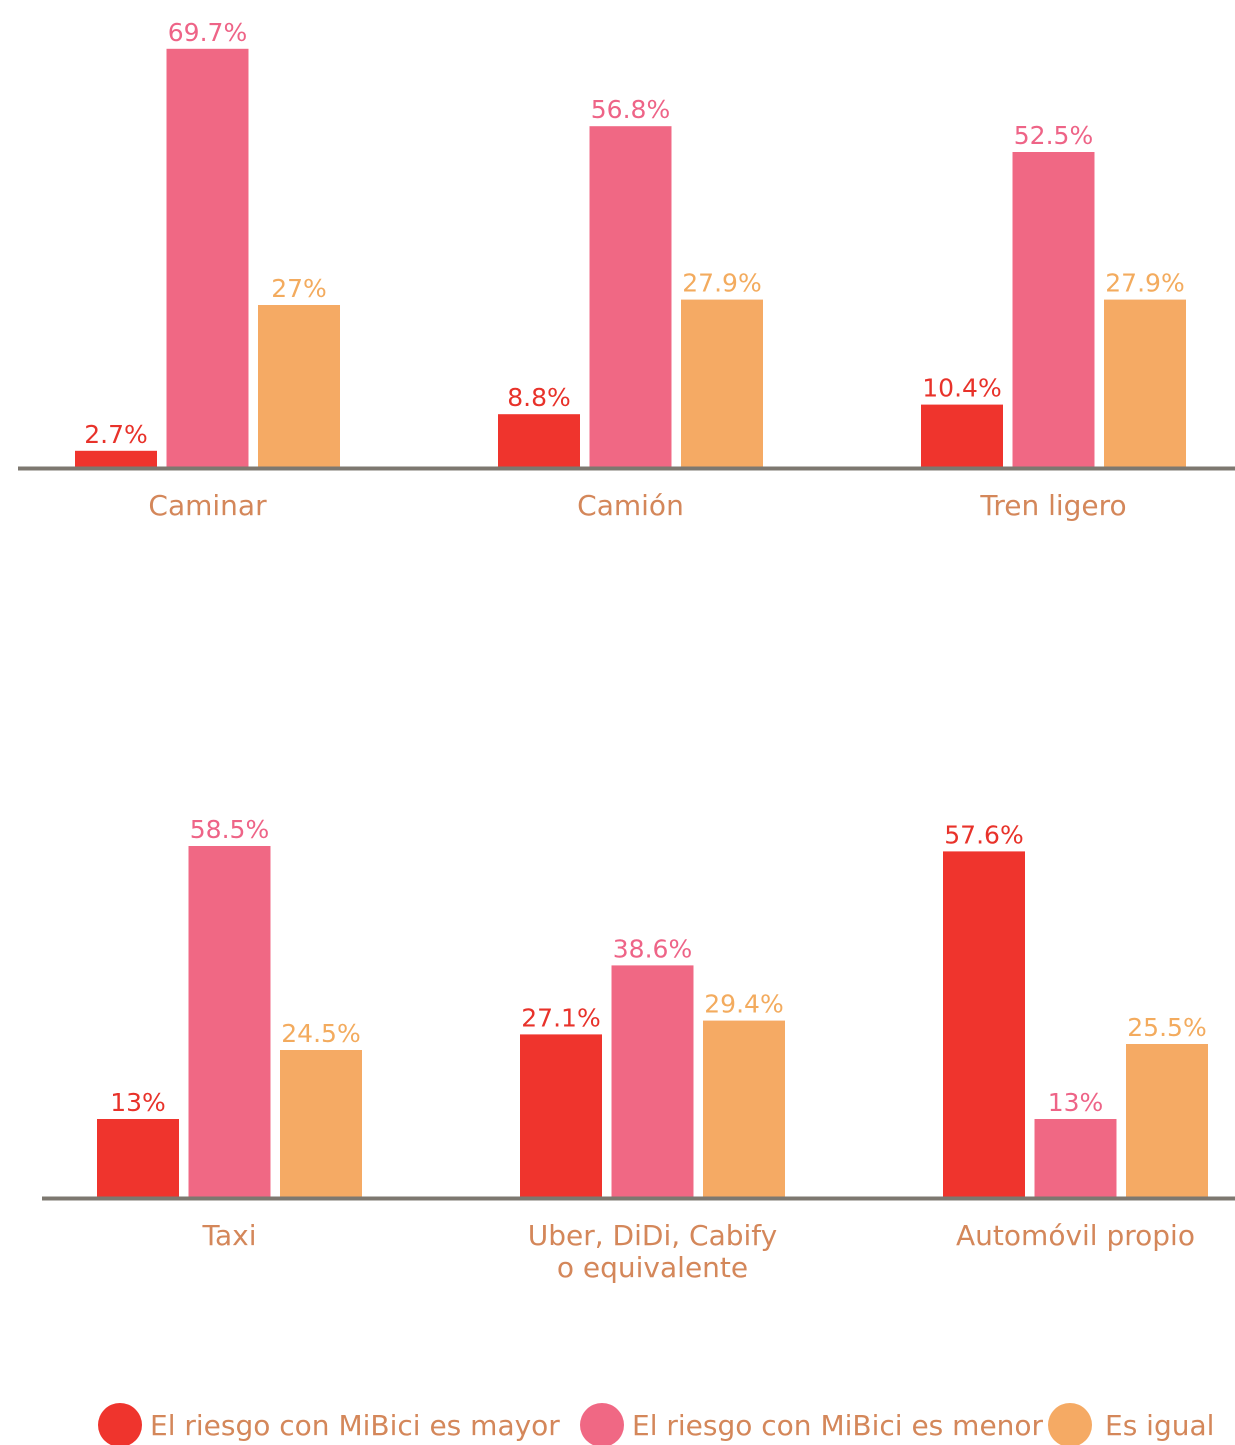 Image resolution: width=1235 pixels, height=1445 pixels. I want to click on data-label: 52.5%, so click(1053, 135).